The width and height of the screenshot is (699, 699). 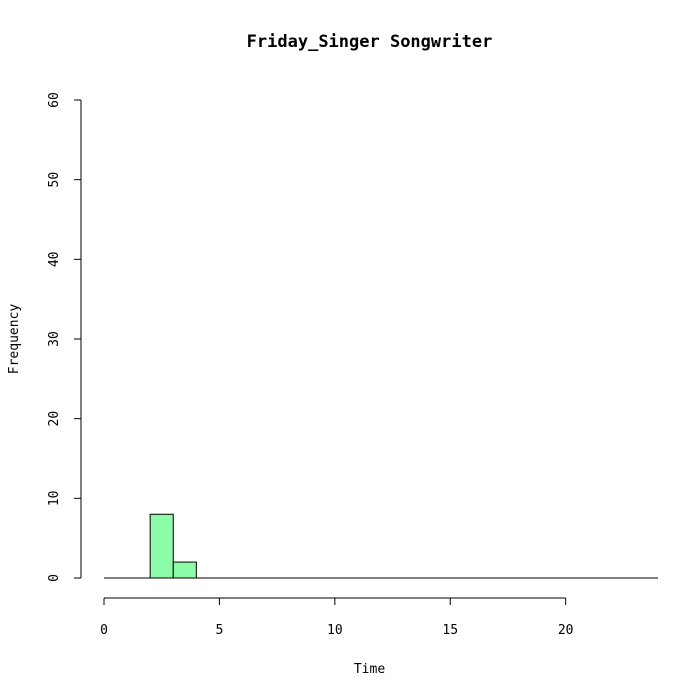 What do you see at coordinates (54, 578) in the screenshot?
I see `y-tick-label: 0` at bounding box center [54, 578].